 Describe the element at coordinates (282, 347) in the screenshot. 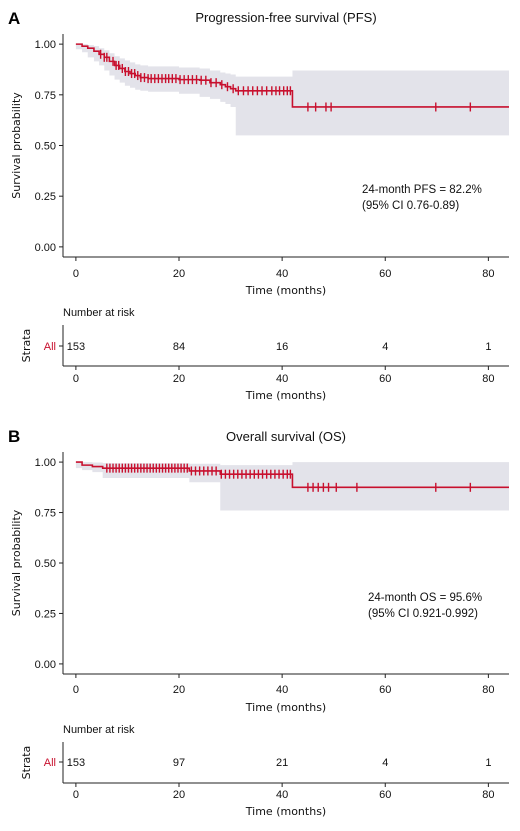

I see `risk-count: 16` at that location.